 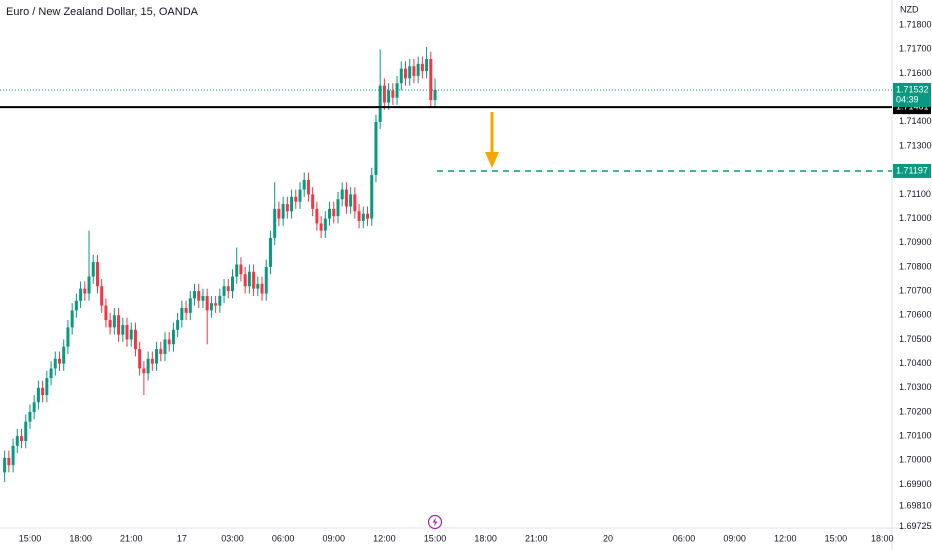 I want to click on y-tick-label: 1.70700, so click(x=915, y=290).